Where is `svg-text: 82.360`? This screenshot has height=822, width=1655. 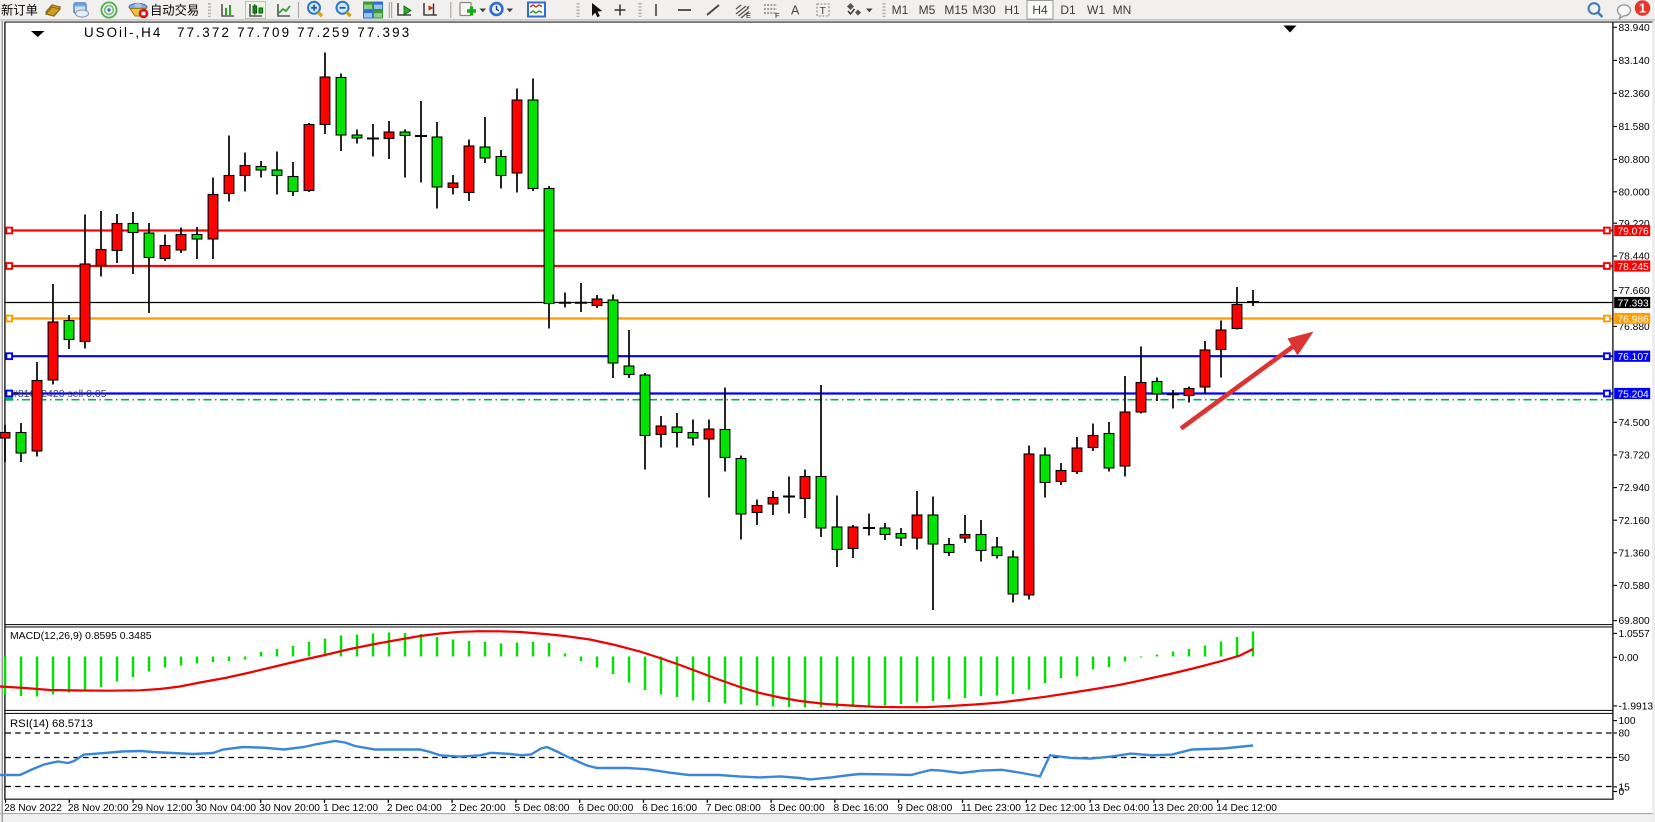 svg-text: 82.360 is located at coordinates (1634, 94).